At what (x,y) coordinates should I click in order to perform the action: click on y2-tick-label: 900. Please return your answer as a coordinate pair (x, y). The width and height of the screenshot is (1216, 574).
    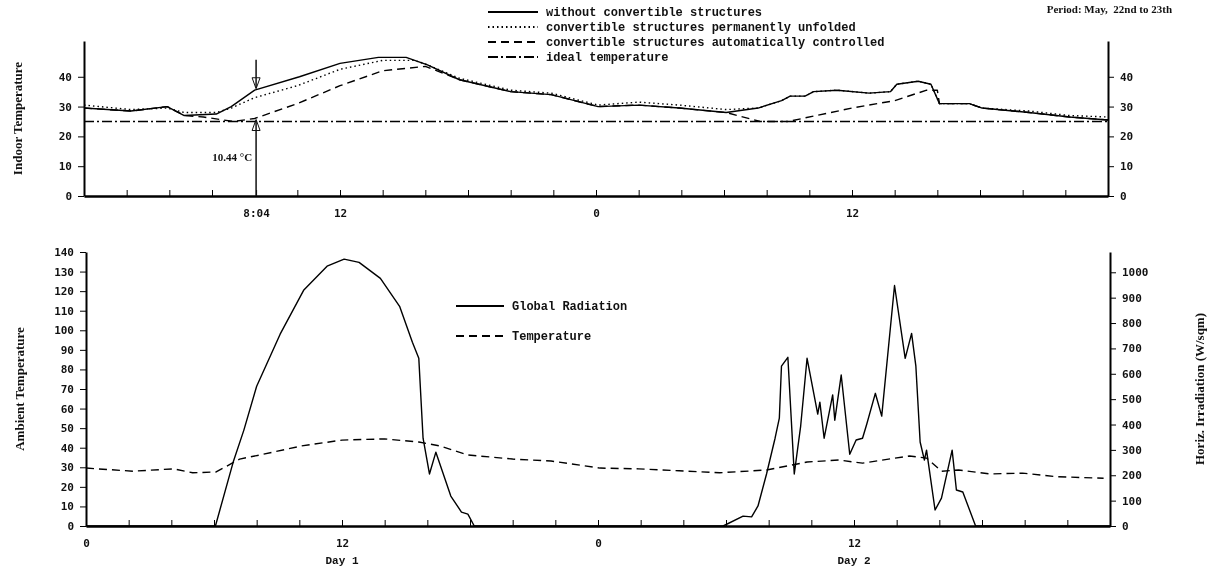
    Looking at the image, I should click on (1132, 298).